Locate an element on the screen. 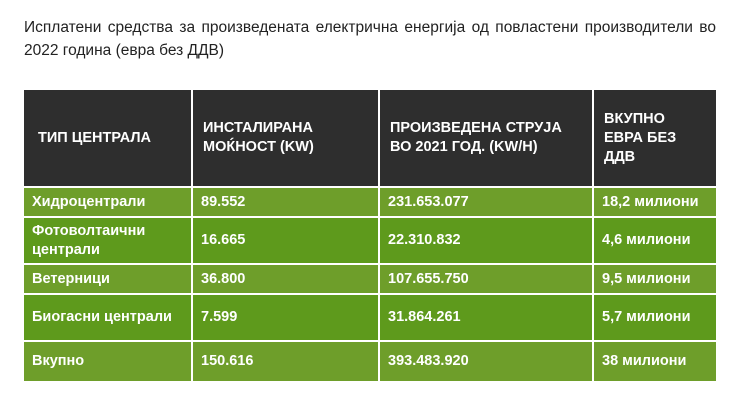  header-installed-capacity: ИНСТАЛИРАНА МОЌНОСТ (KW) is located at coordinates (286, 138).